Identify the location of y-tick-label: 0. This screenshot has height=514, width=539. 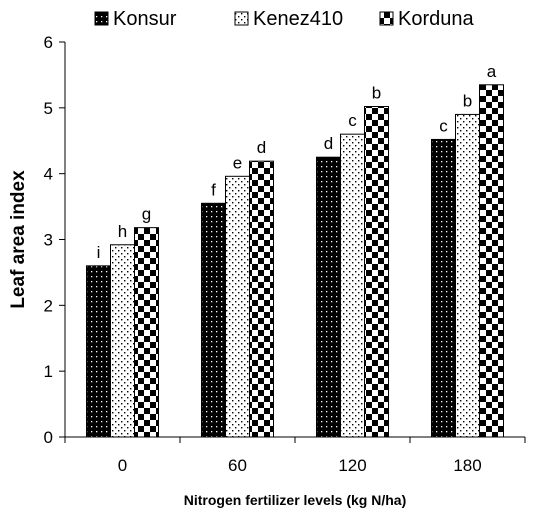
(48, 437).